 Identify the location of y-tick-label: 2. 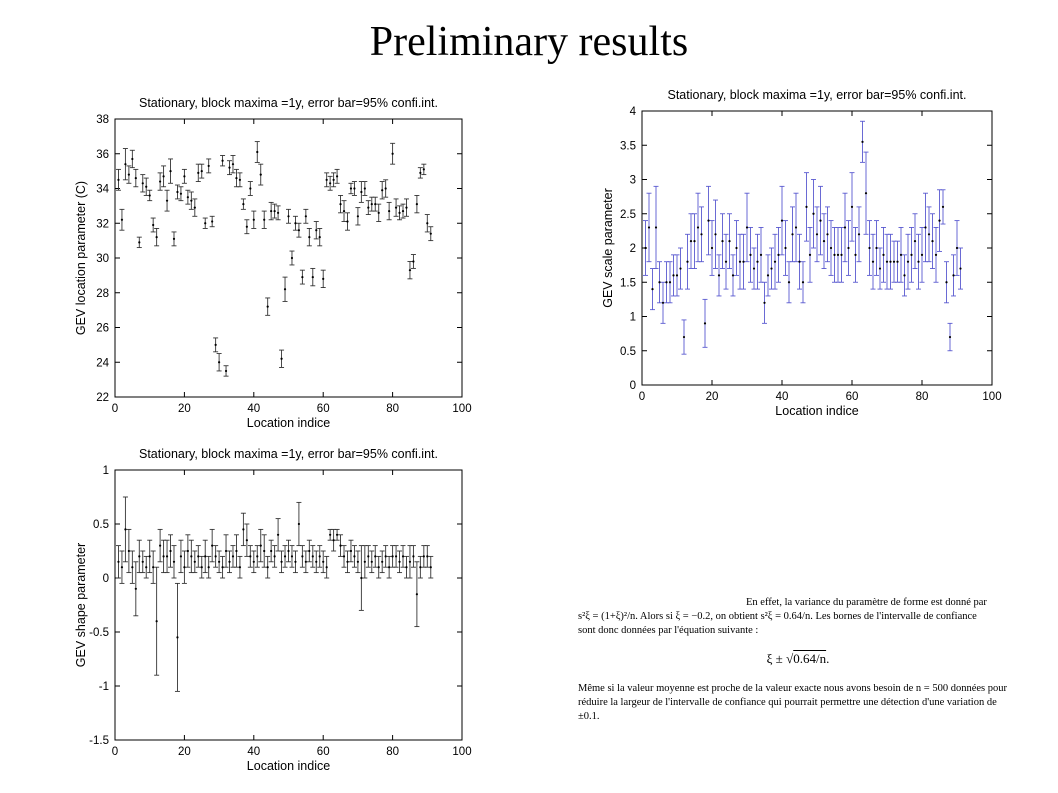
(633, 249).